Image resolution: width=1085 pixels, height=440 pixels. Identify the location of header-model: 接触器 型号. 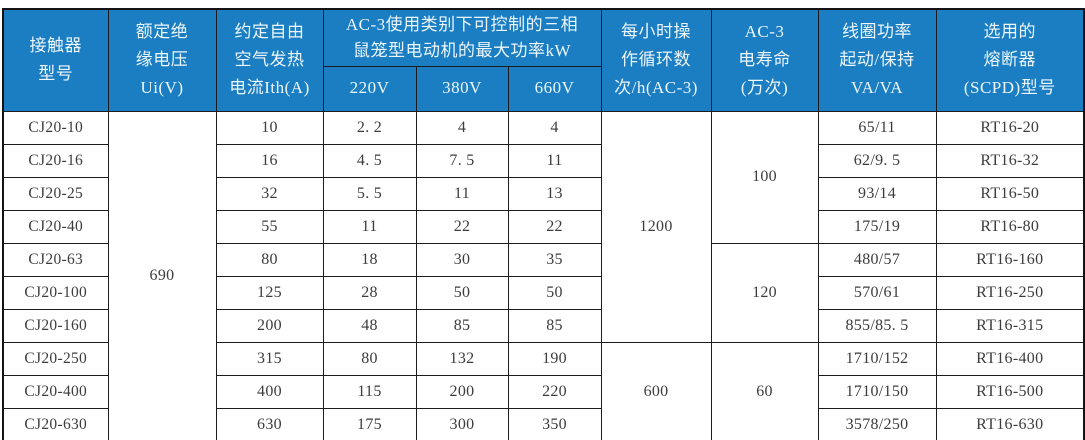
(55, 60).